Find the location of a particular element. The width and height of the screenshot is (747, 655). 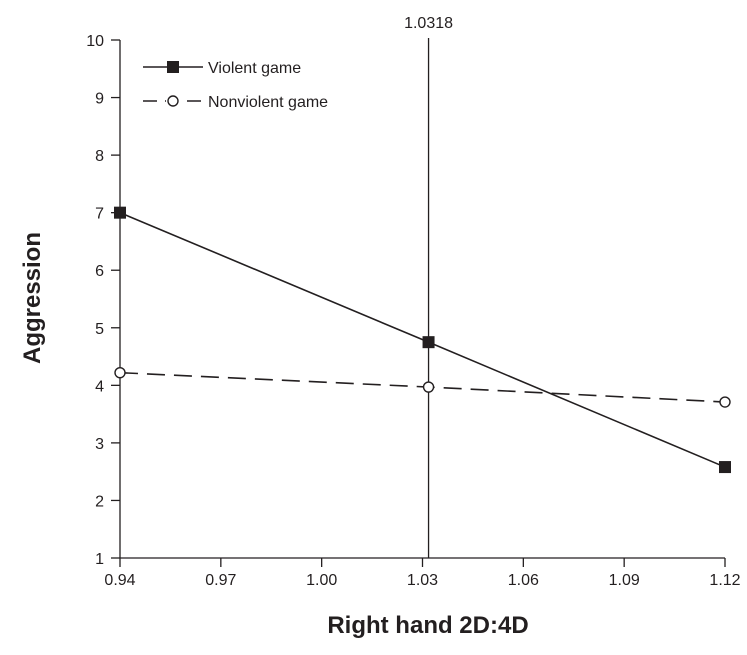

y-tick-label: 5 is located at coordinates (99, 329).